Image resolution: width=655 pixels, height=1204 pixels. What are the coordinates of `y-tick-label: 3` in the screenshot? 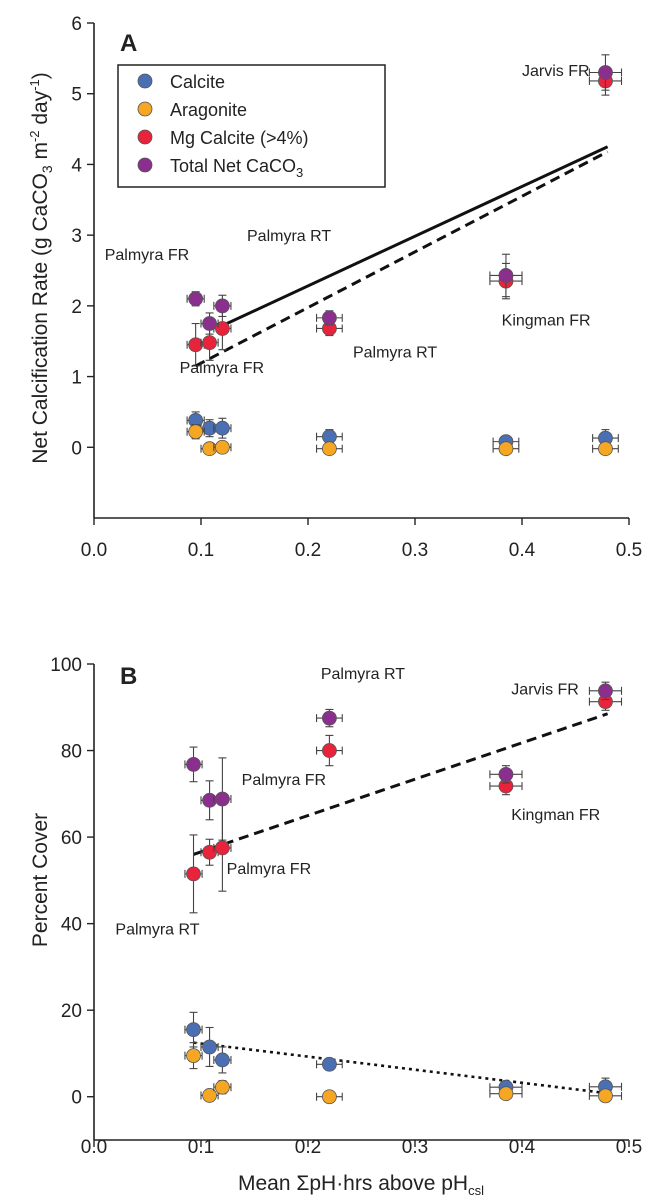 It's located at (76, 236).